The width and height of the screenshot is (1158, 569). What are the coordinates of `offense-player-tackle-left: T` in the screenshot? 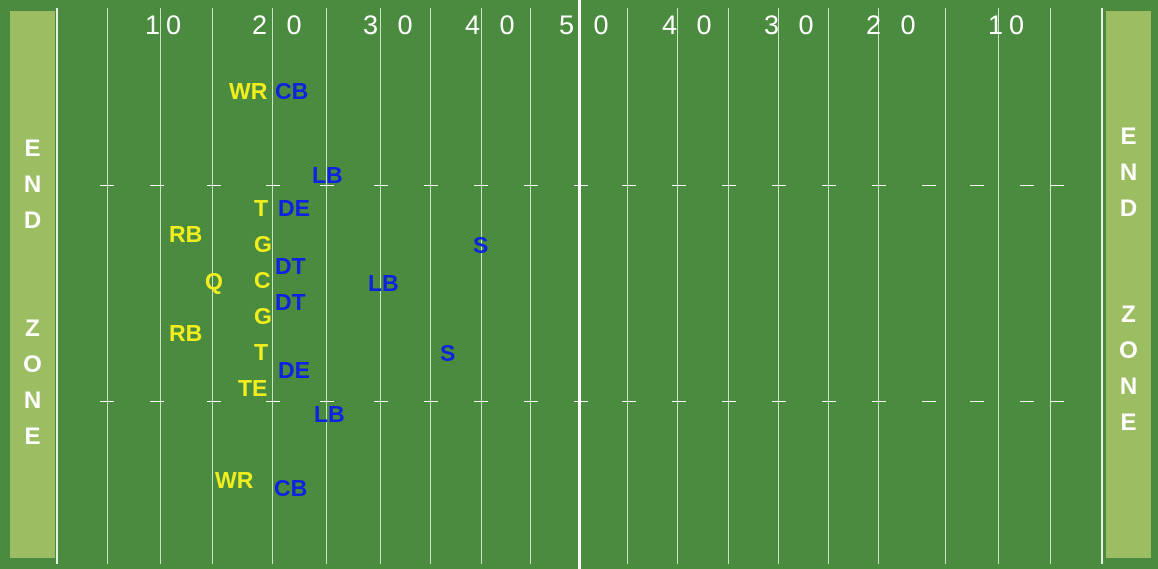 It's located at (261, 208).